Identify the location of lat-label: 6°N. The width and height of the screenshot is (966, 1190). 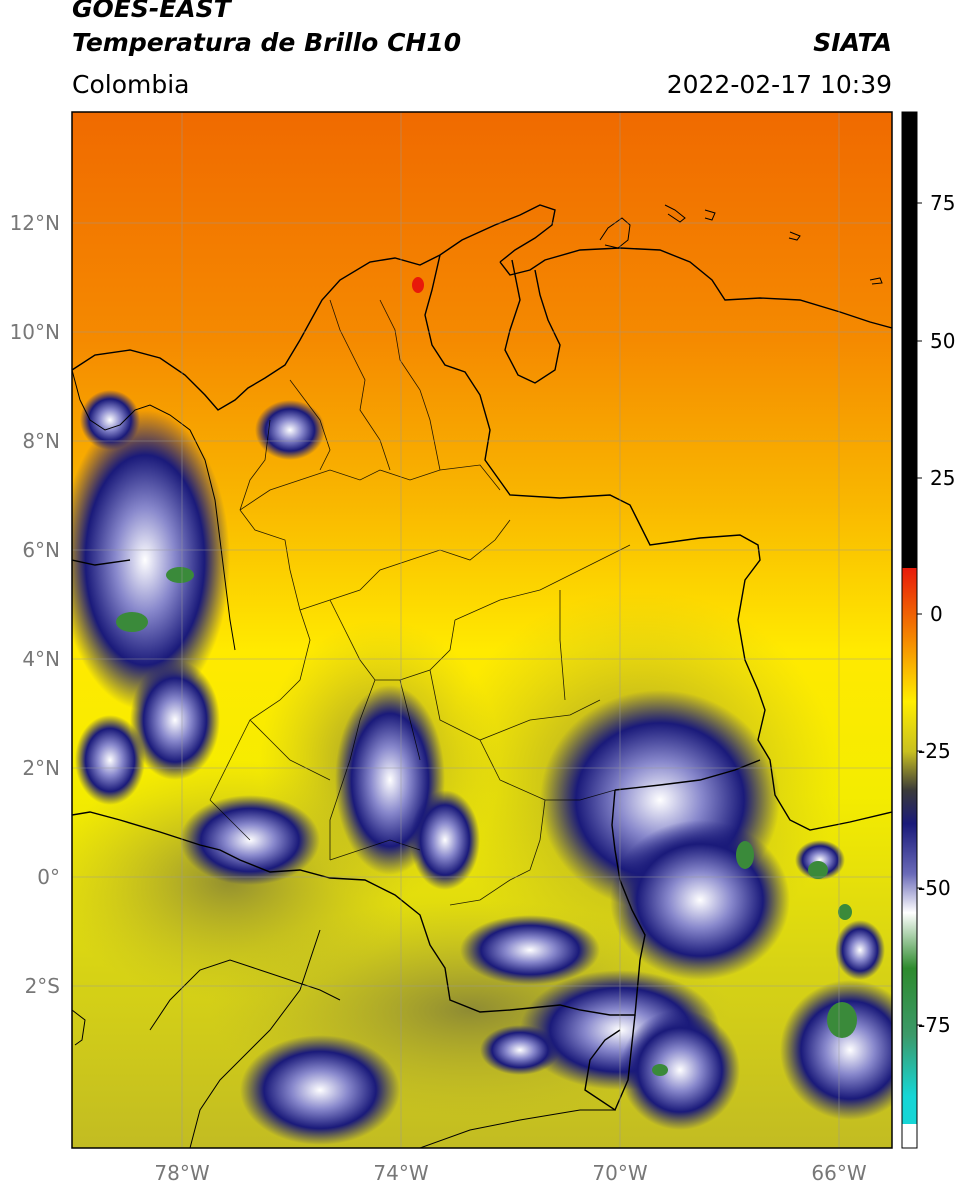
(41, 550).